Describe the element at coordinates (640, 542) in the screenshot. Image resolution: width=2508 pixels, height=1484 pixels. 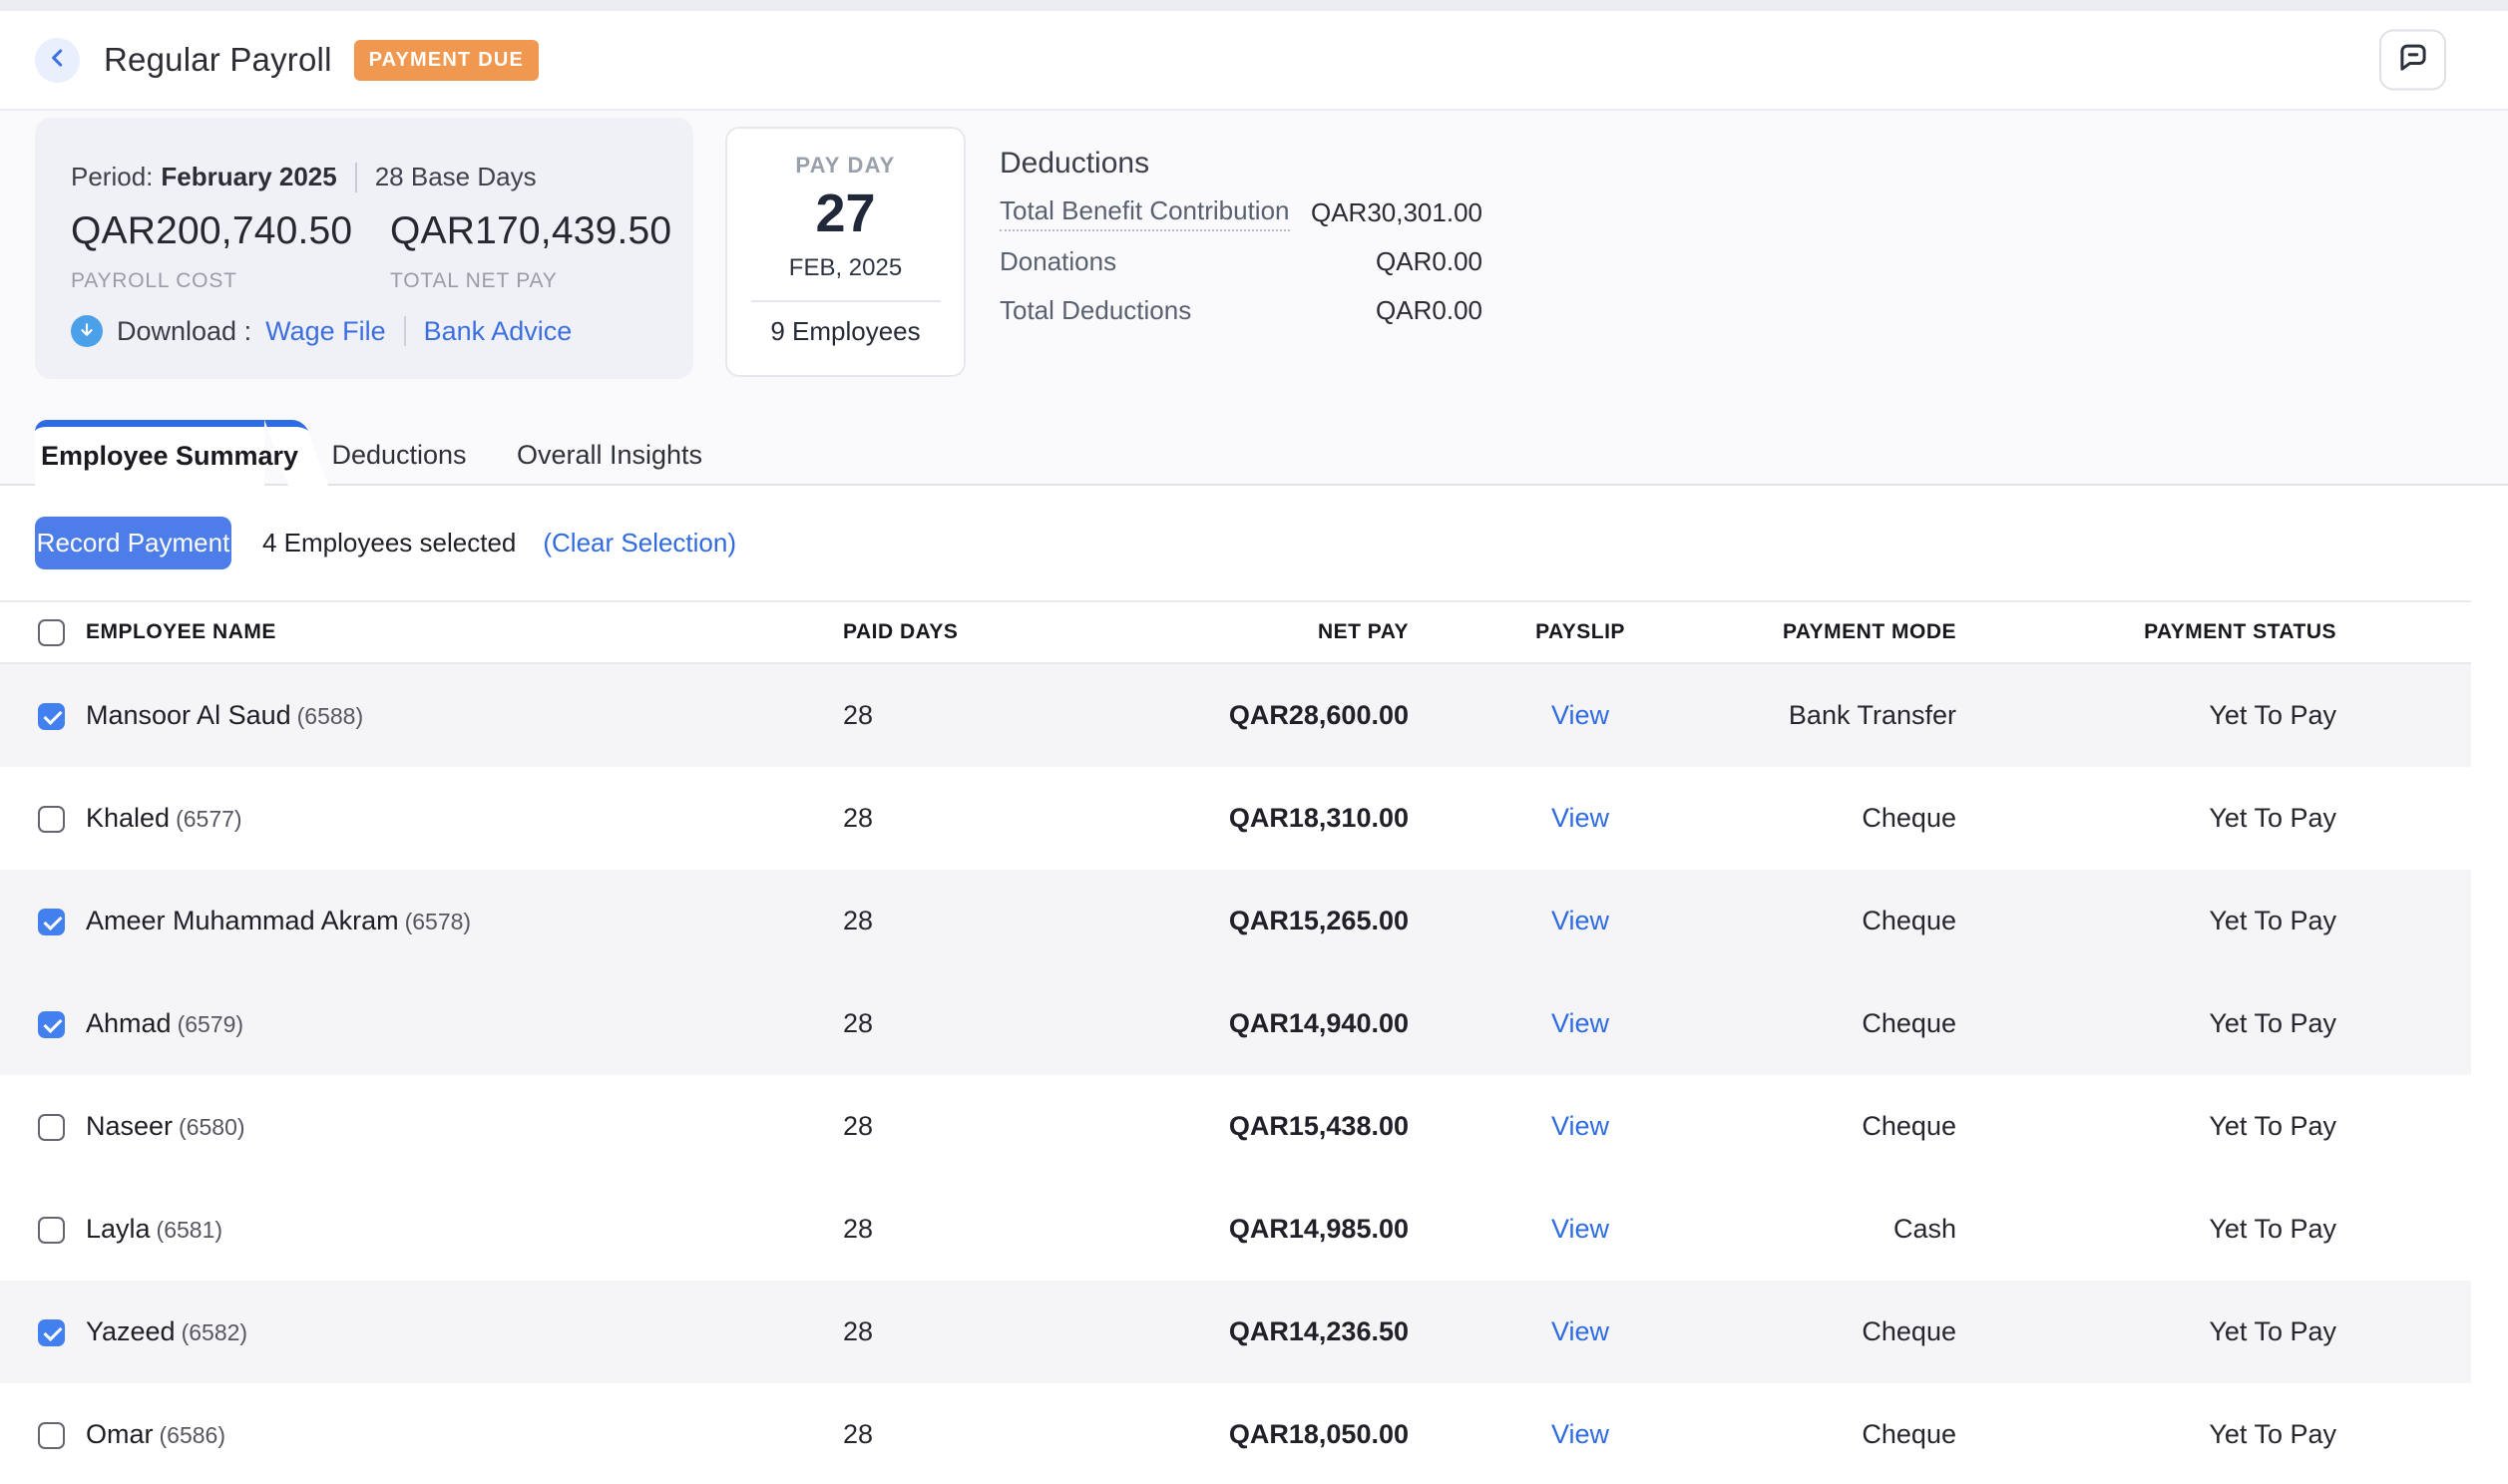
I see `clear-selection-link: (Clear Selection)` at that location.